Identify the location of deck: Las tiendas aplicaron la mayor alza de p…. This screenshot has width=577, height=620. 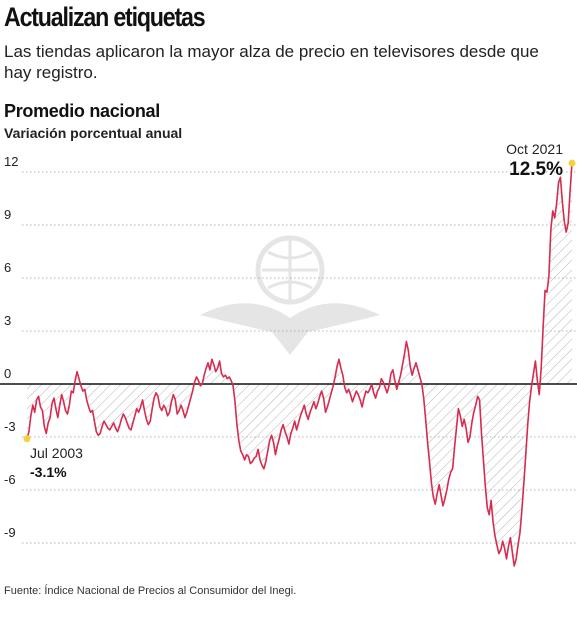
(271, 62).